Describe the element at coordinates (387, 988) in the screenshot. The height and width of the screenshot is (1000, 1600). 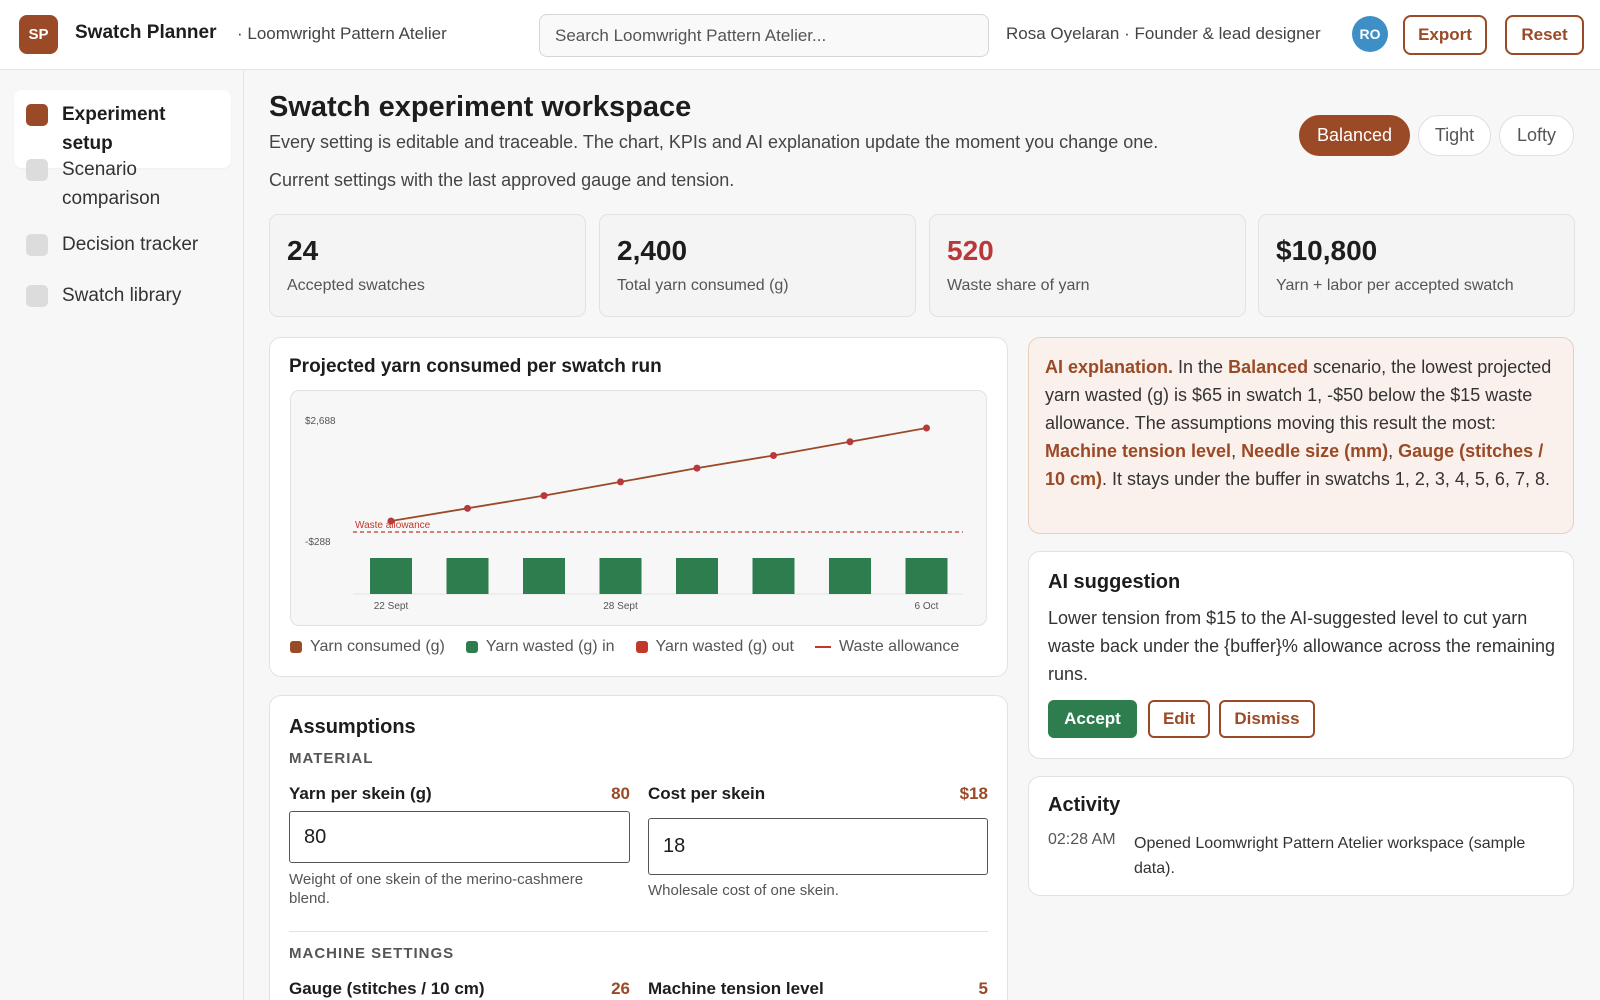
I see `gauge-label: Gauge (stitches / 10 cm)` at that location.